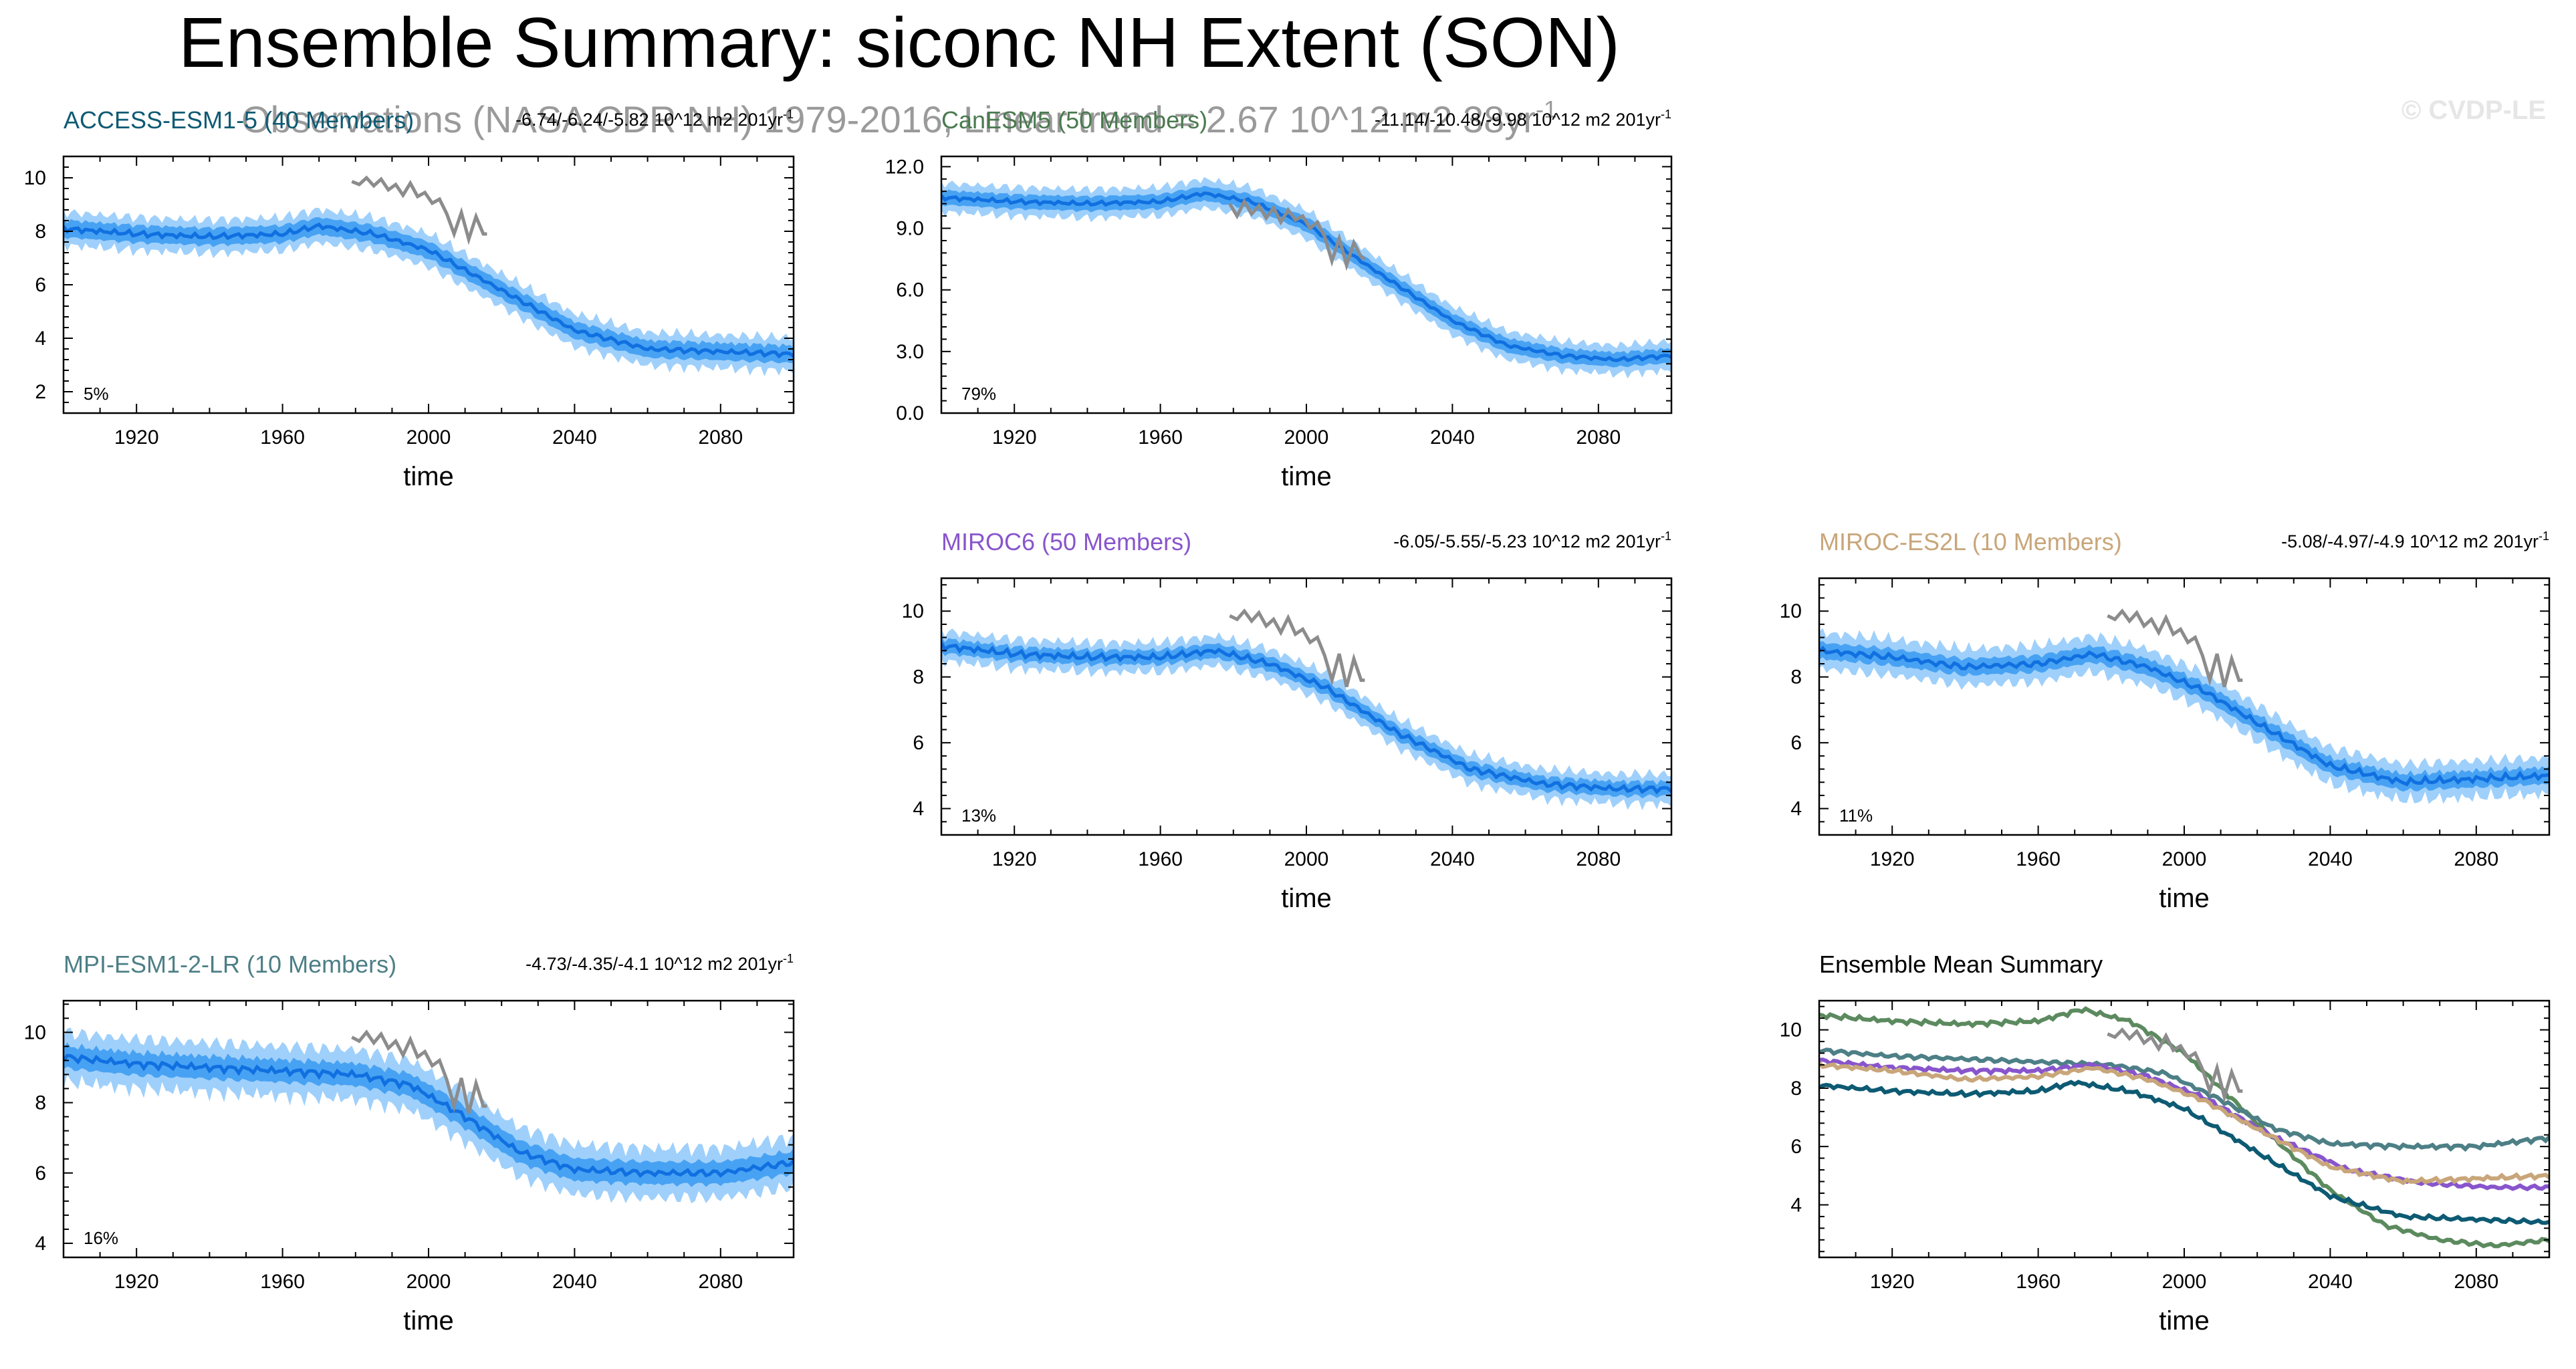 The image size is (2576, 1369). I want to click on percent-label: 5%, so click(96, 394).